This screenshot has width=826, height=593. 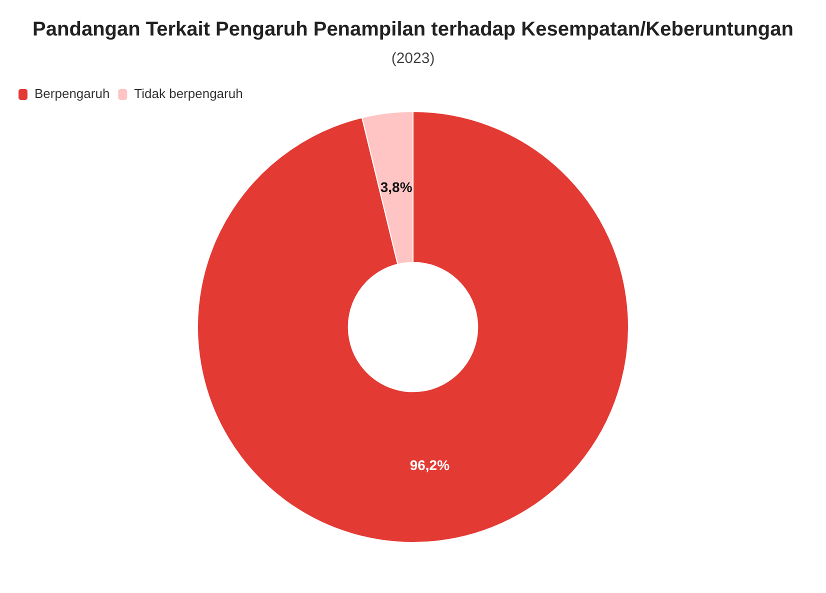 What do you see at coordinates (188, 94) in the screenshot?
I see `legend-label: Tidak berpengaruh` at bounding box center [188, 94].